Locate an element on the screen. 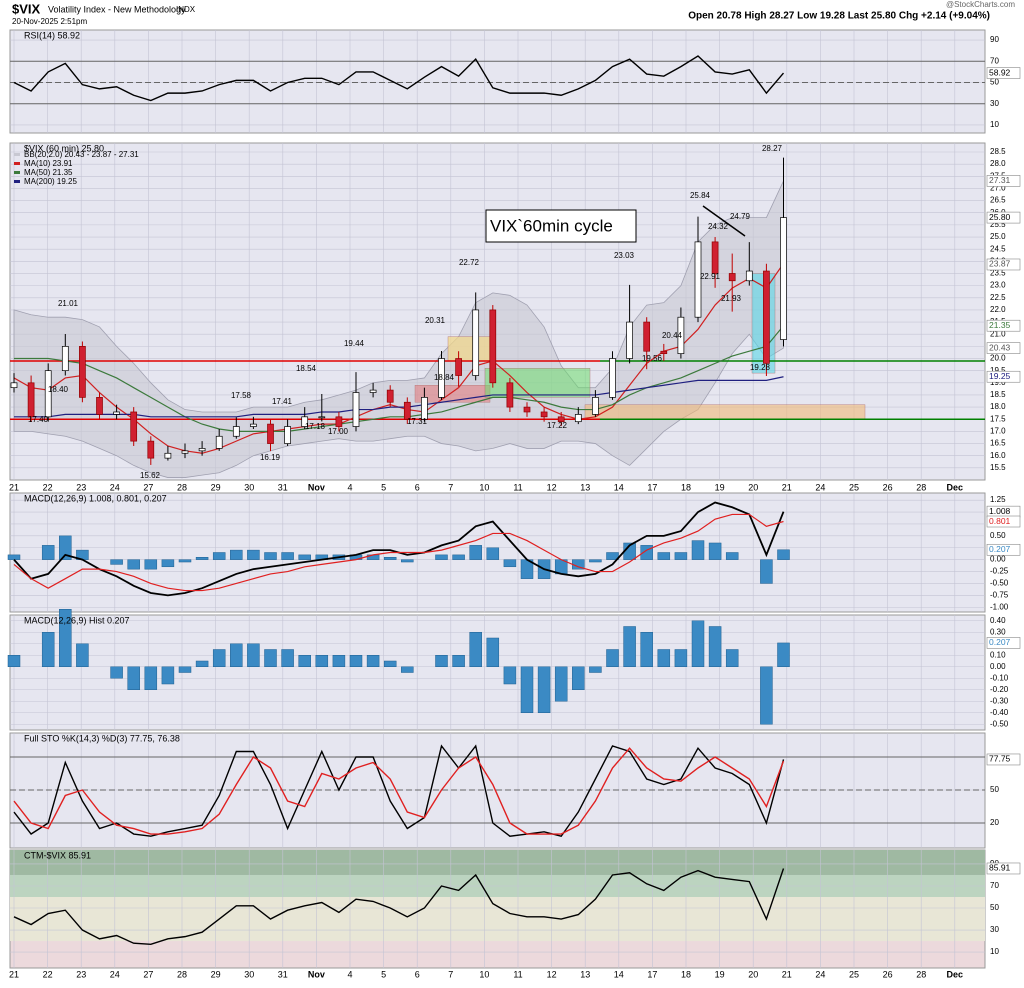  x-tick-label: Nov is located at coordinates (316, 974).